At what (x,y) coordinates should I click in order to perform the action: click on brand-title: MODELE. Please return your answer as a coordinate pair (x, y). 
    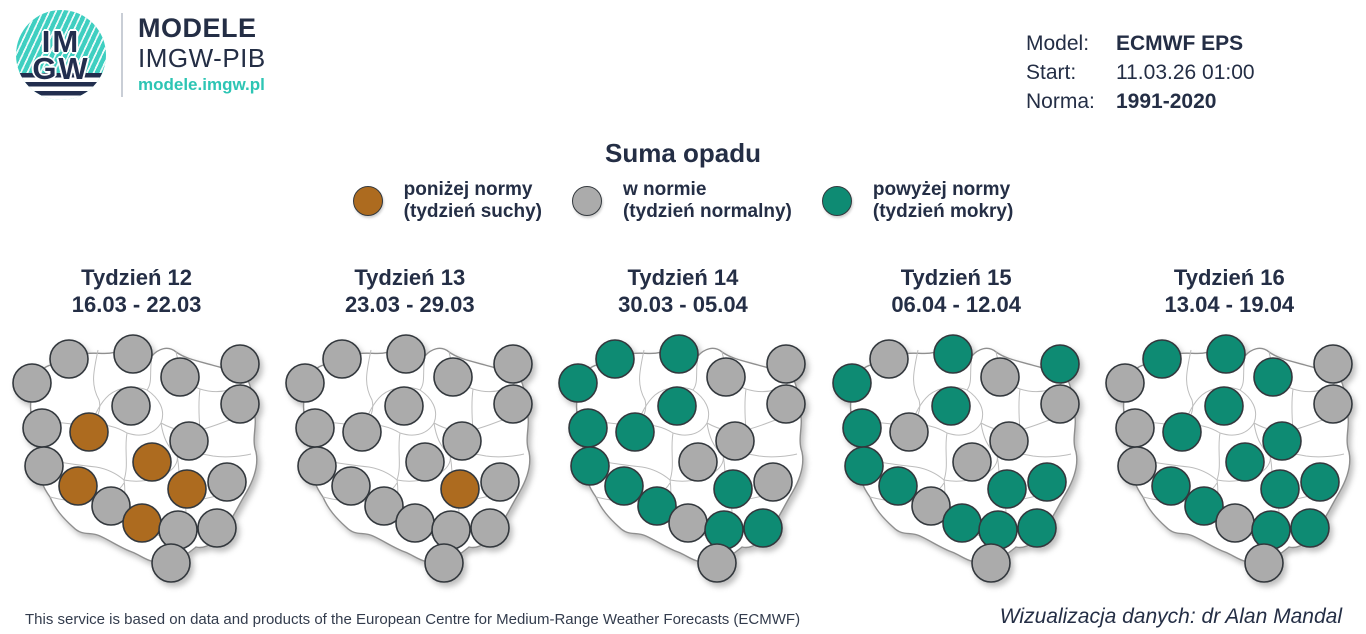
    Looking at the image, I should click on (197, 28).